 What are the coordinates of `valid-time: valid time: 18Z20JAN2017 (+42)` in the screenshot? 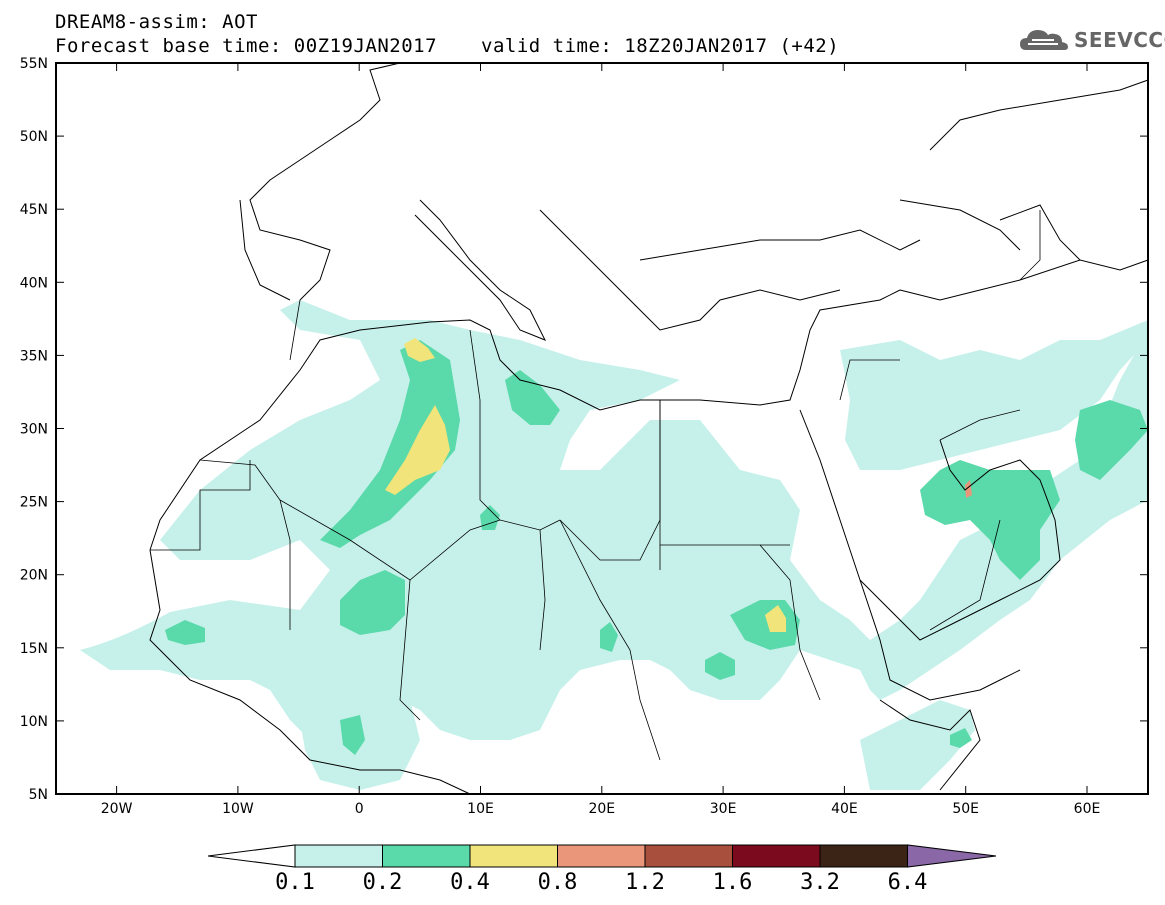 It's located at (660, 46).